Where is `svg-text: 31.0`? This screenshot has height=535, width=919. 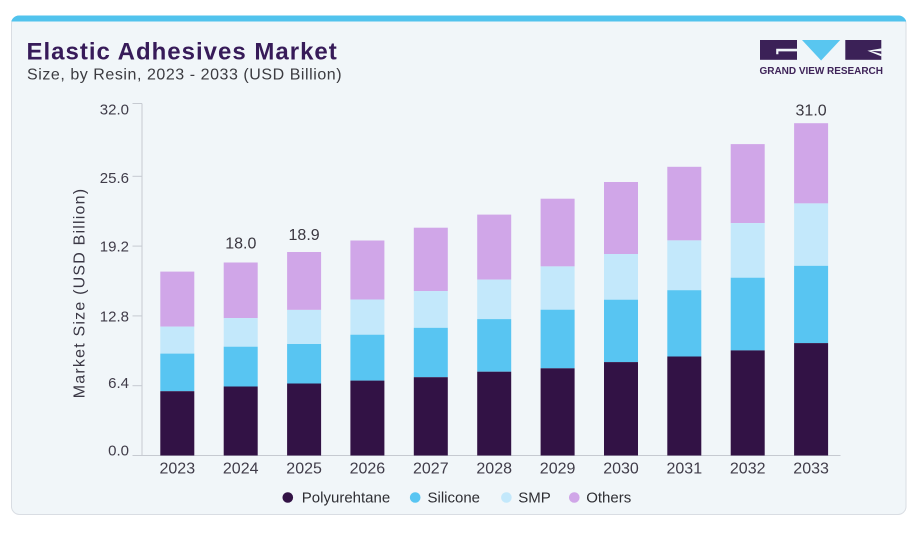 svg-text: 31.0 is located at coordinates (811, 111).